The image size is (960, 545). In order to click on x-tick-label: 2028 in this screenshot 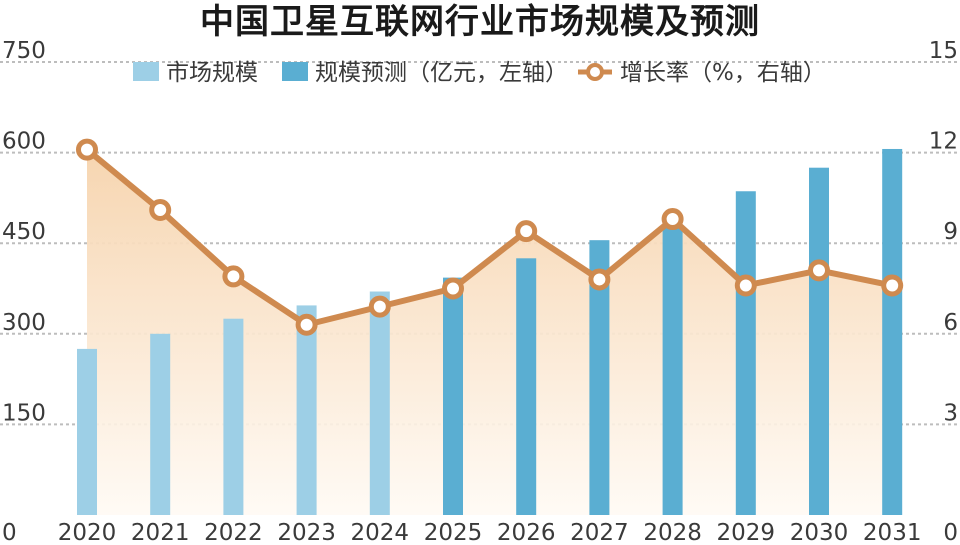, I will do `click(672, 532)`.